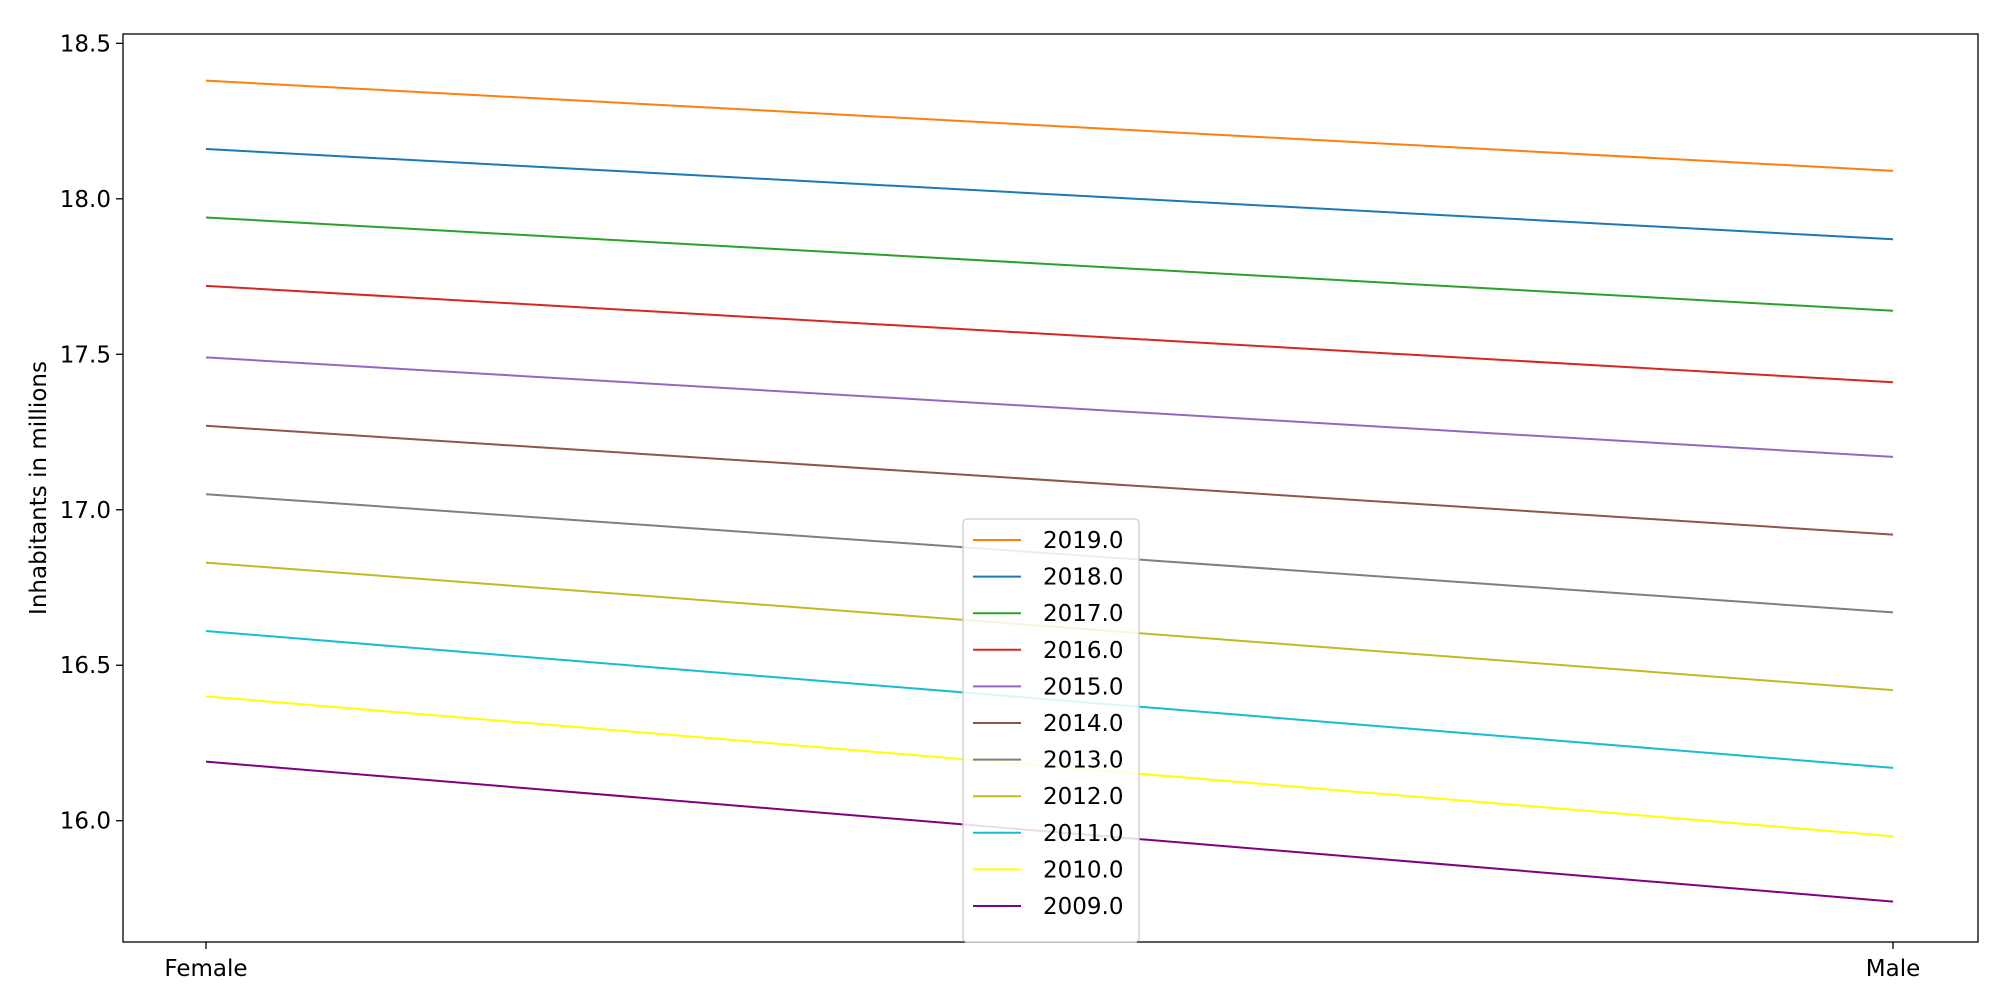  Describe the element at coordinates (1083, 541) in the screenshot. I see `legend-label: 2019.0` at that location.